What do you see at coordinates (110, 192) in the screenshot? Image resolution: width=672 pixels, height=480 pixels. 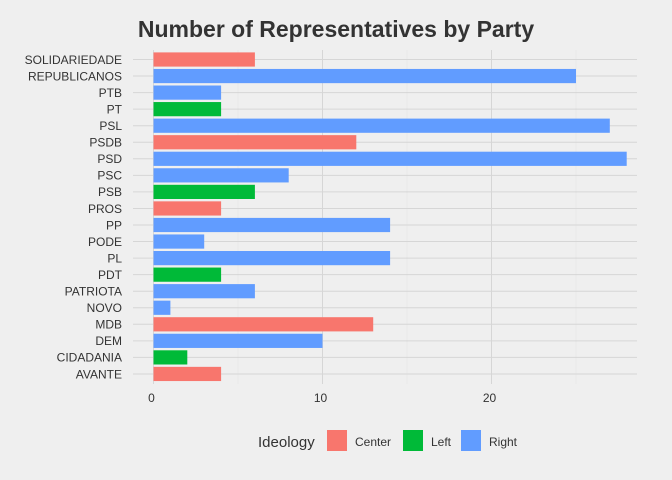 I see `y-tick-label: PSB` at bounding box center [110, 192].